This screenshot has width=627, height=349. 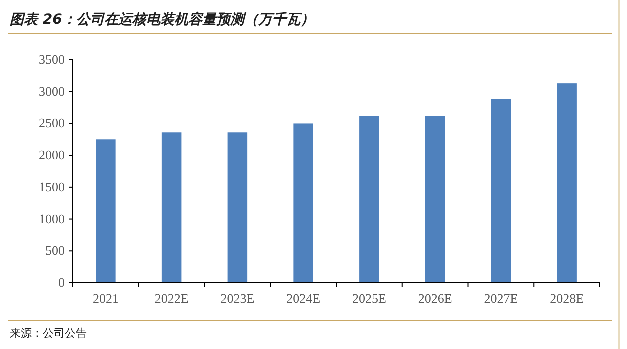 I want to click on x-tick-label: 2027E, so click(x=501, y=298).